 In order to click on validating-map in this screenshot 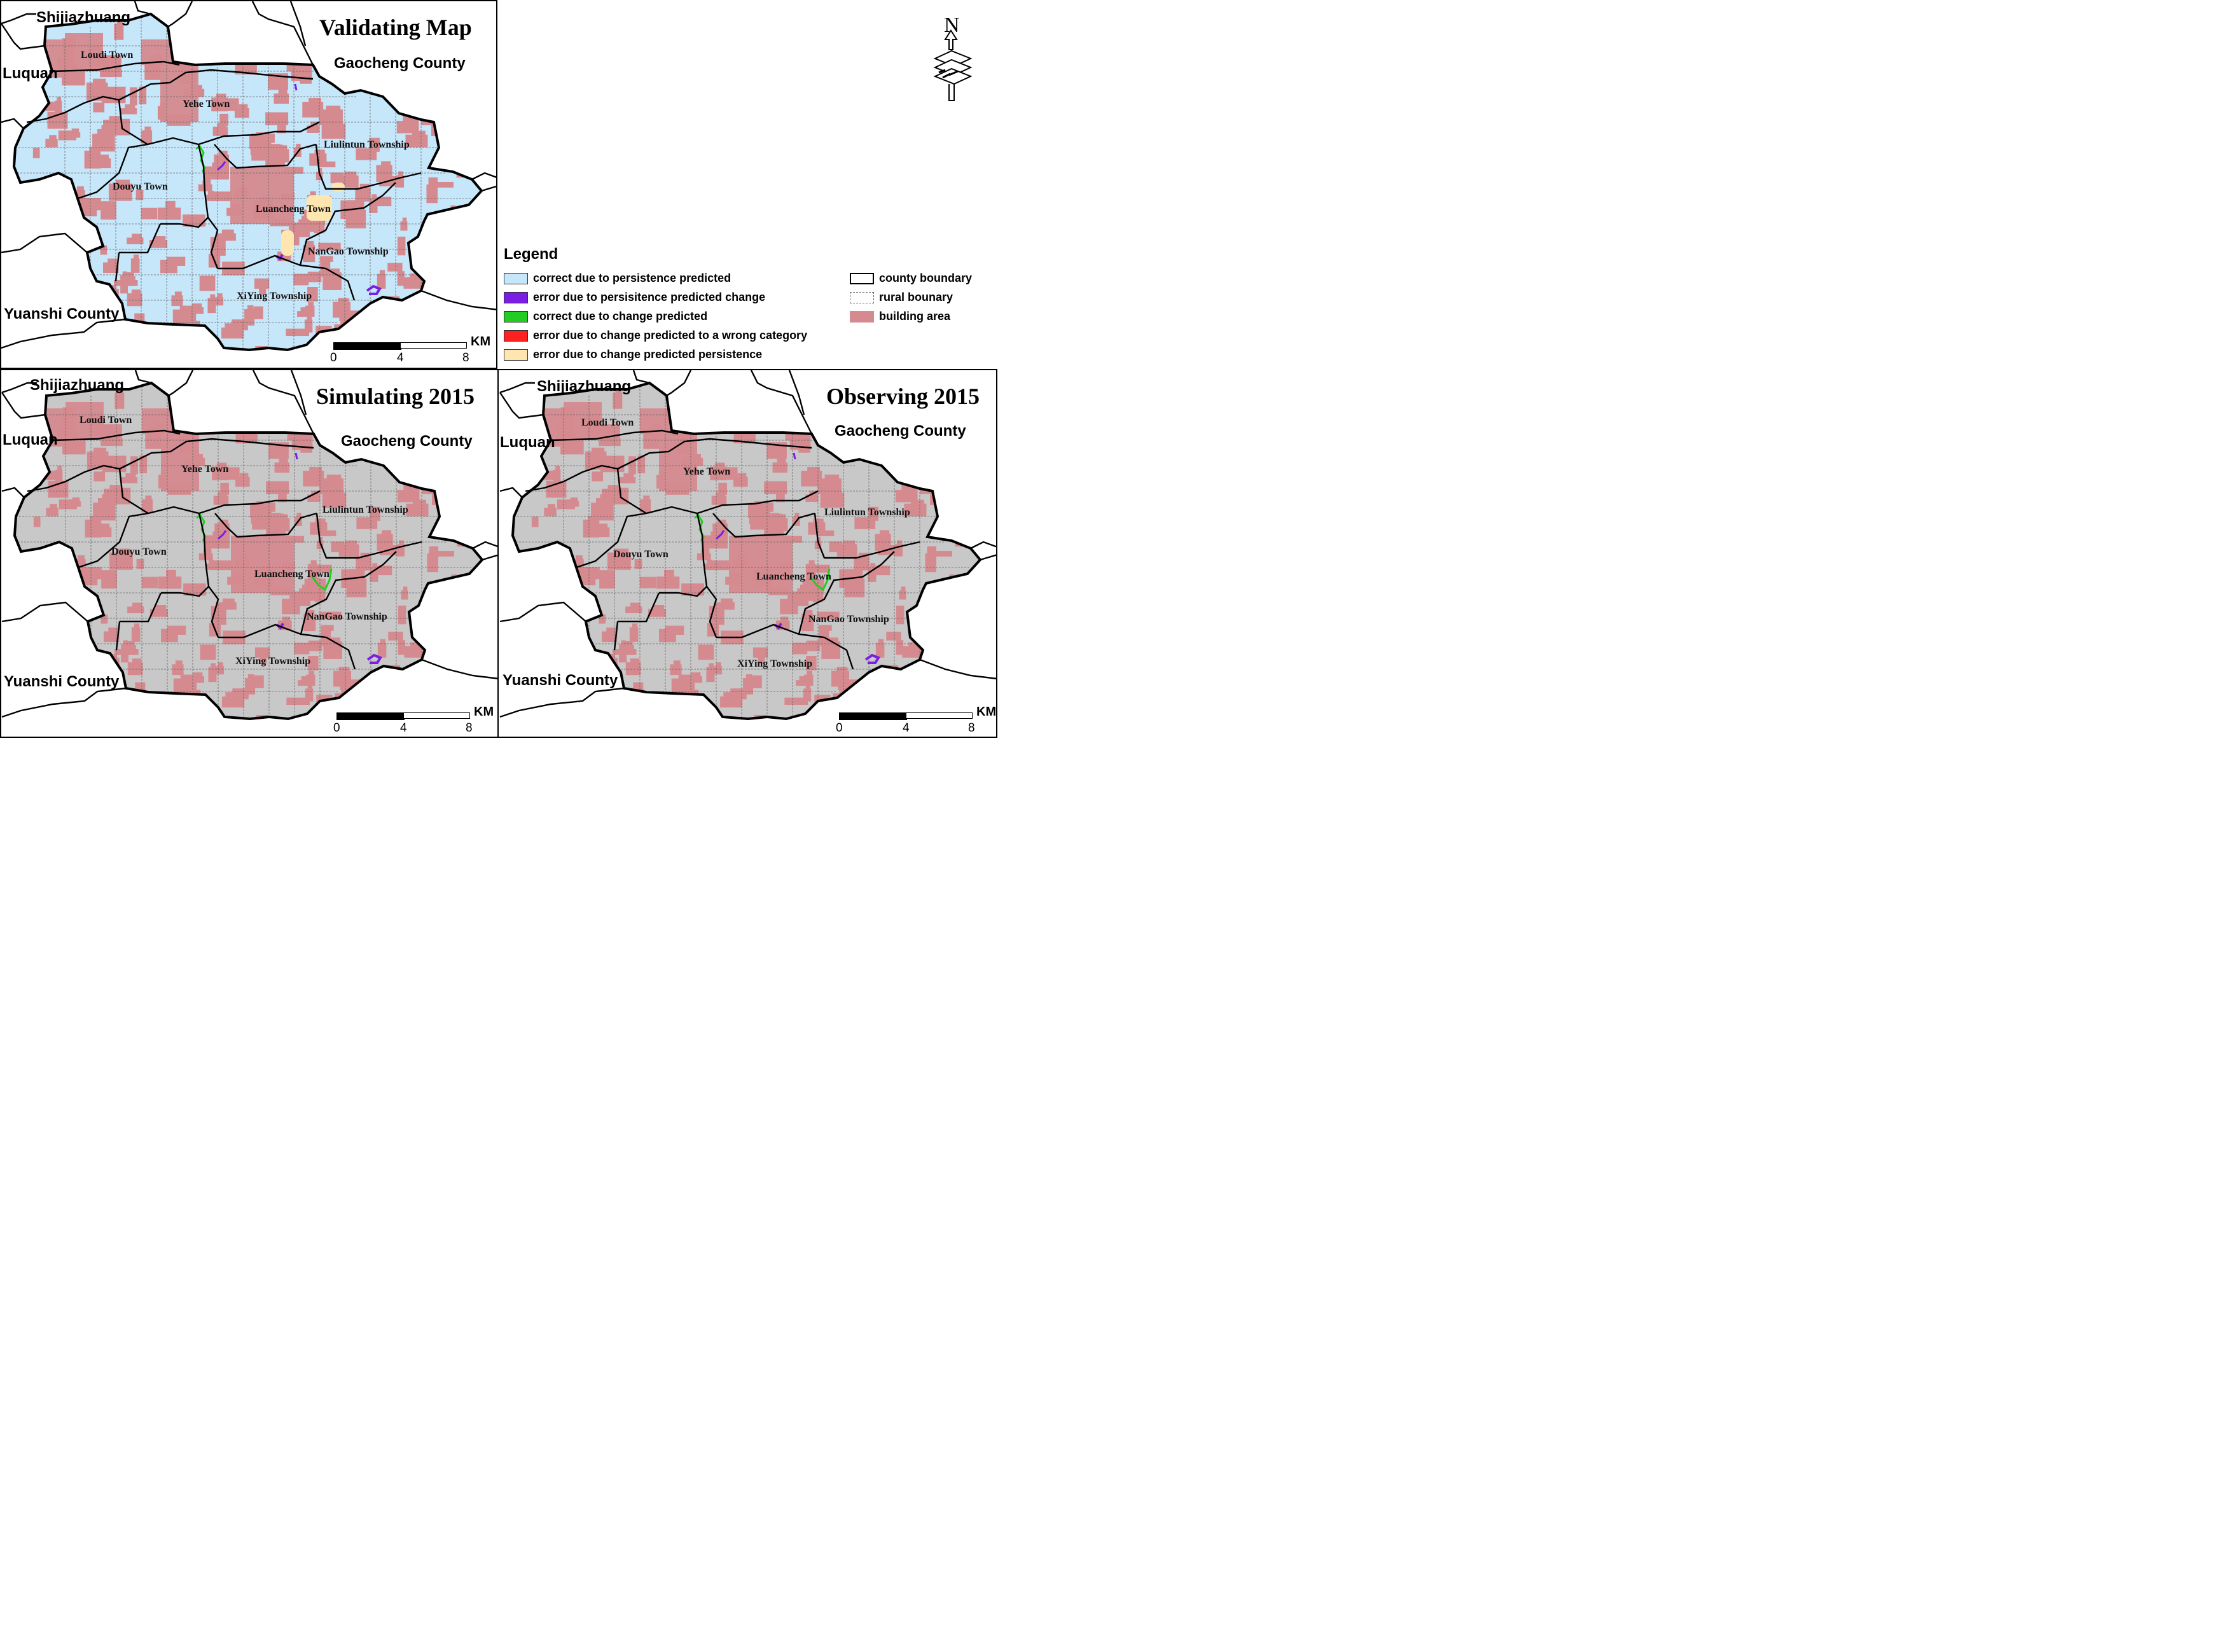, I will do `click(248, 176)`.